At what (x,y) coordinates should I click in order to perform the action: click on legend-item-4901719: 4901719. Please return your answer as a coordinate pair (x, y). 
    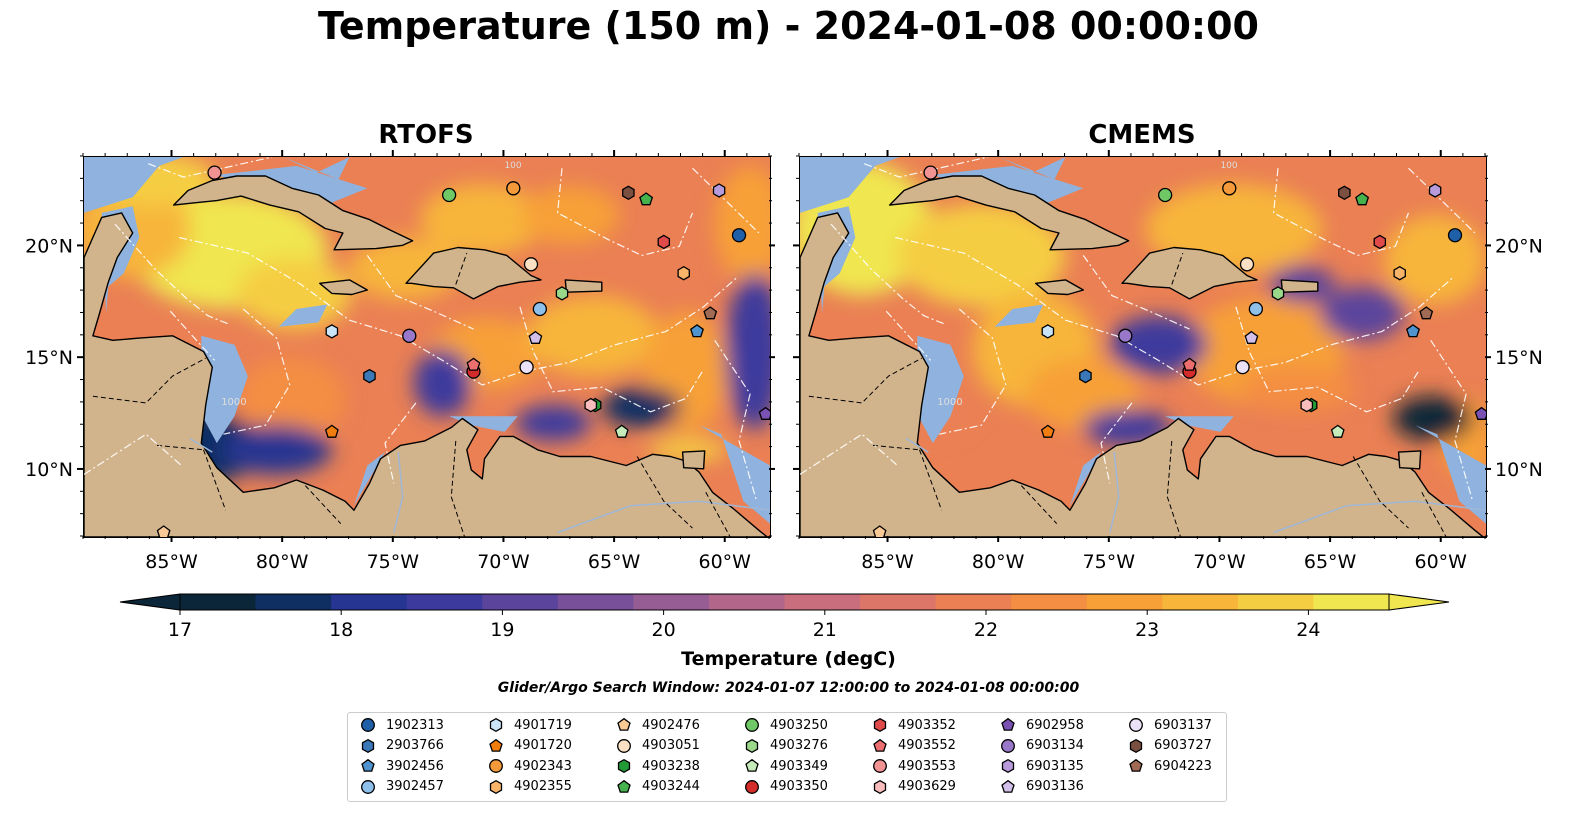
    Looking at the image, I should click on (530, 725).